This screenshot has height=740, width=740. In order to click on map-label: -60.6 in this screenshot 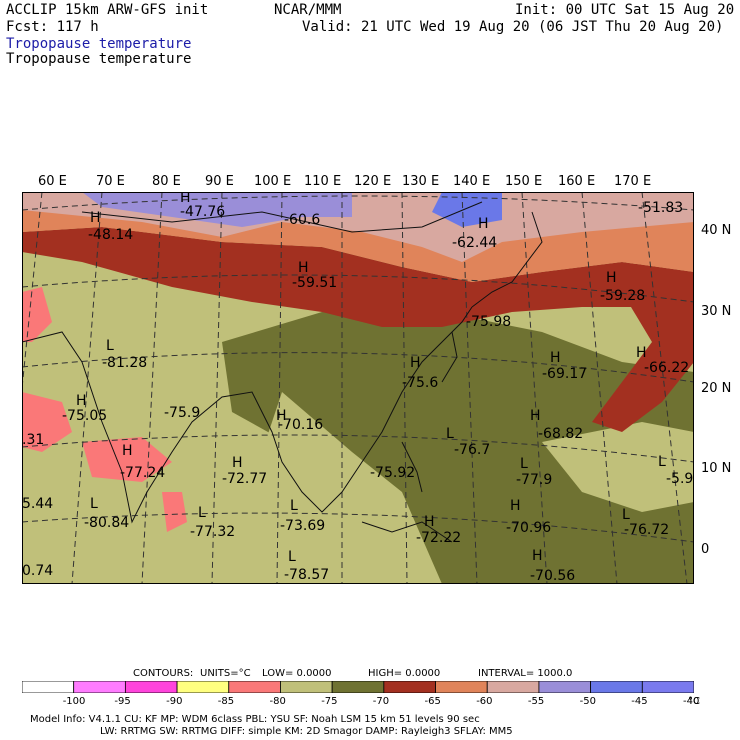, I will do `click(302, 220)`.